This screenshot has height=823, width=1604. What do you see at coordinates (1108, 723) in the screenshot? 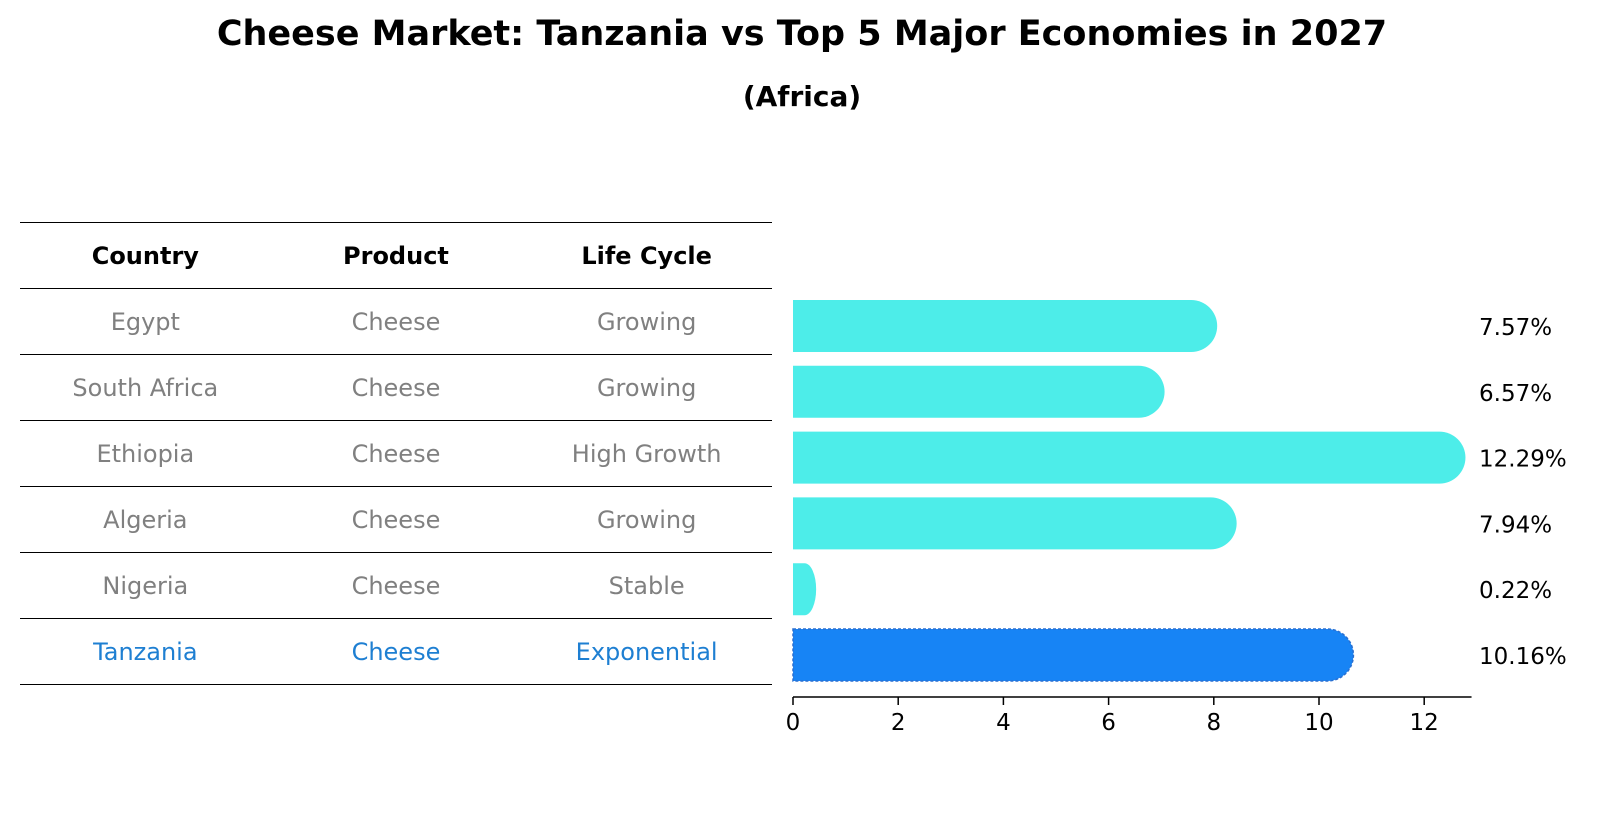
I see `x-tick-label: 6` at bounding box center [1108, 723].